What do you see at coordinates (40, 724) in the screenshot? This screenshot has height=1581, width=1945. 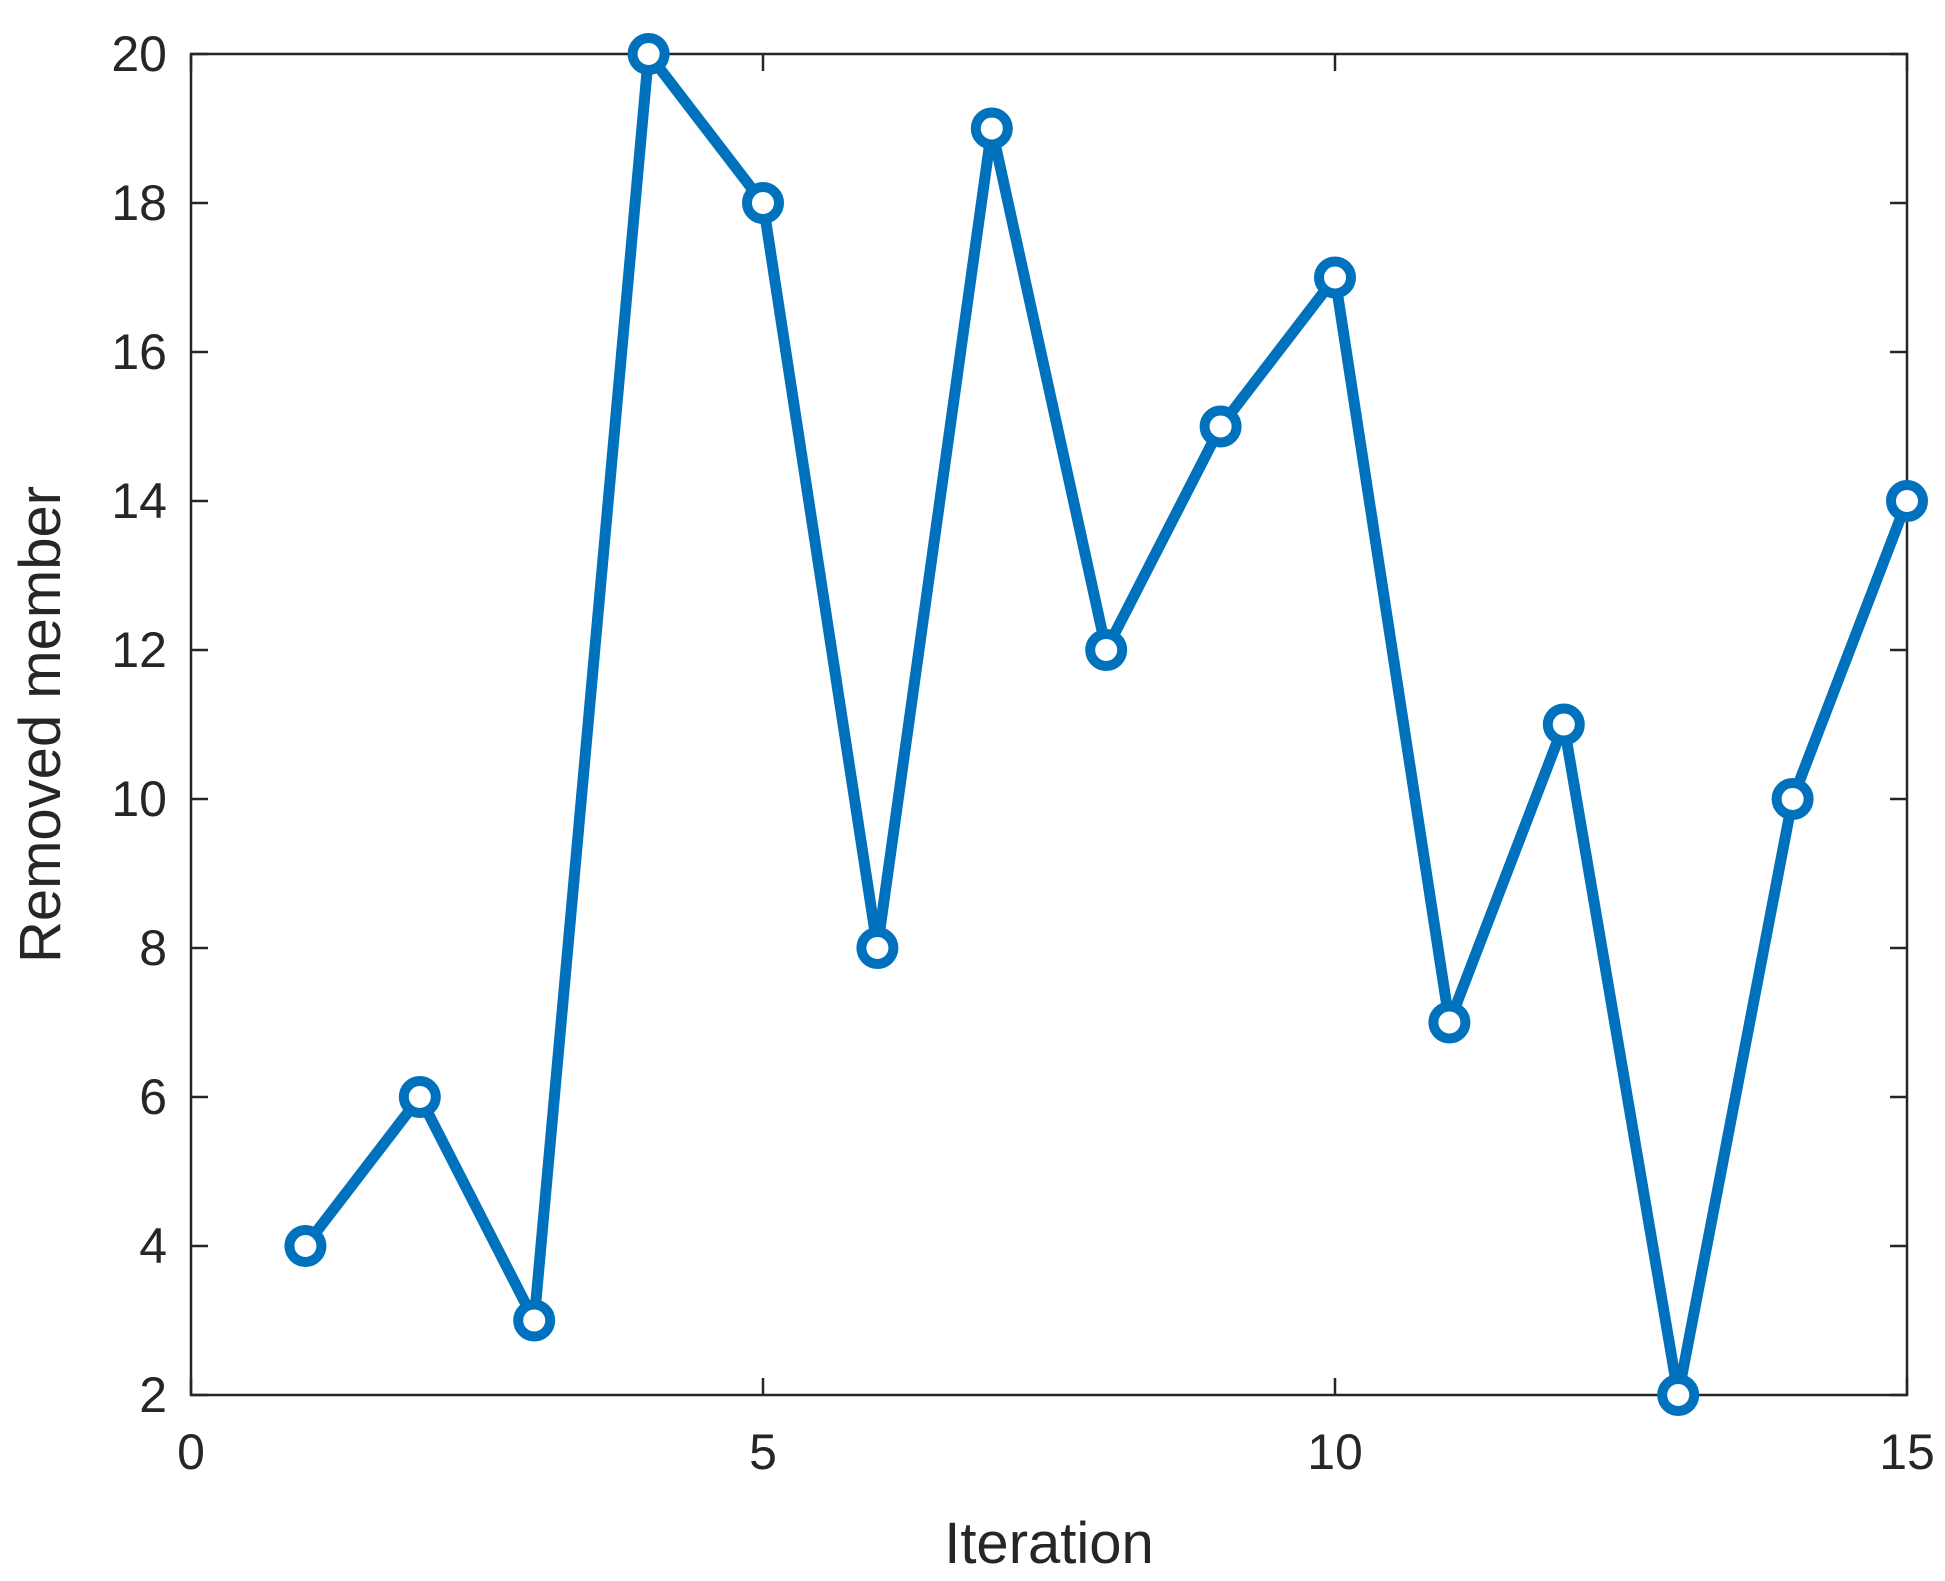 I see `y-axis-label: Removed member` at bounding box center [40, 724].